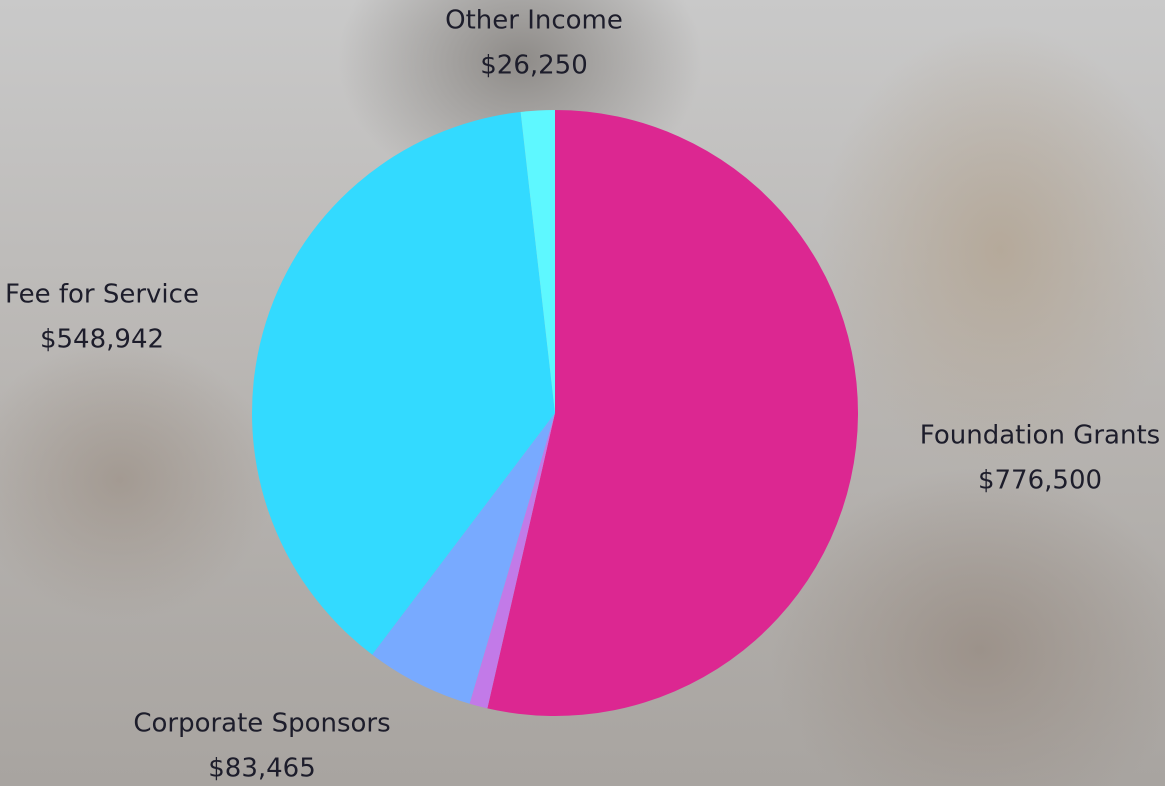 Image resolution: width=1165 pixels, height=786 pixels. Describe the element at coordinates (102, 340) in the screenshot. I see `slice-value-label: $548,942` at that location.